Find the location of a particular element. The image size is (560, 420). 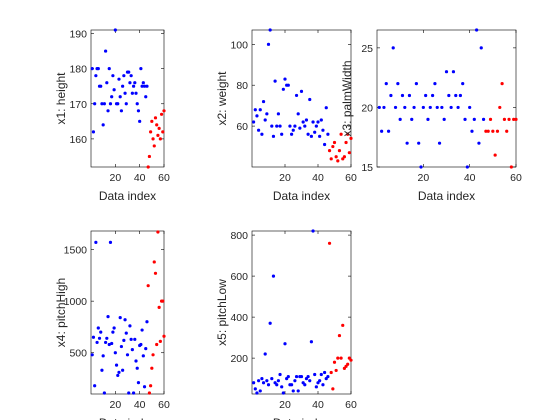

y-tick-label: 500 is located at coordinates (78, 354).